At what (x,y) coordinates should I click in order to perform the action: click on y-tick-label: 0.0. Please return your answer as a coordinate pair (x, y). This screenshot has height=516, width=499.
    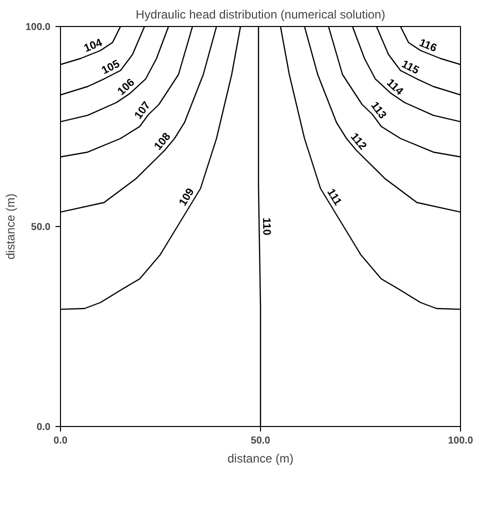
    Looking at the image, I should click on (43, 427).